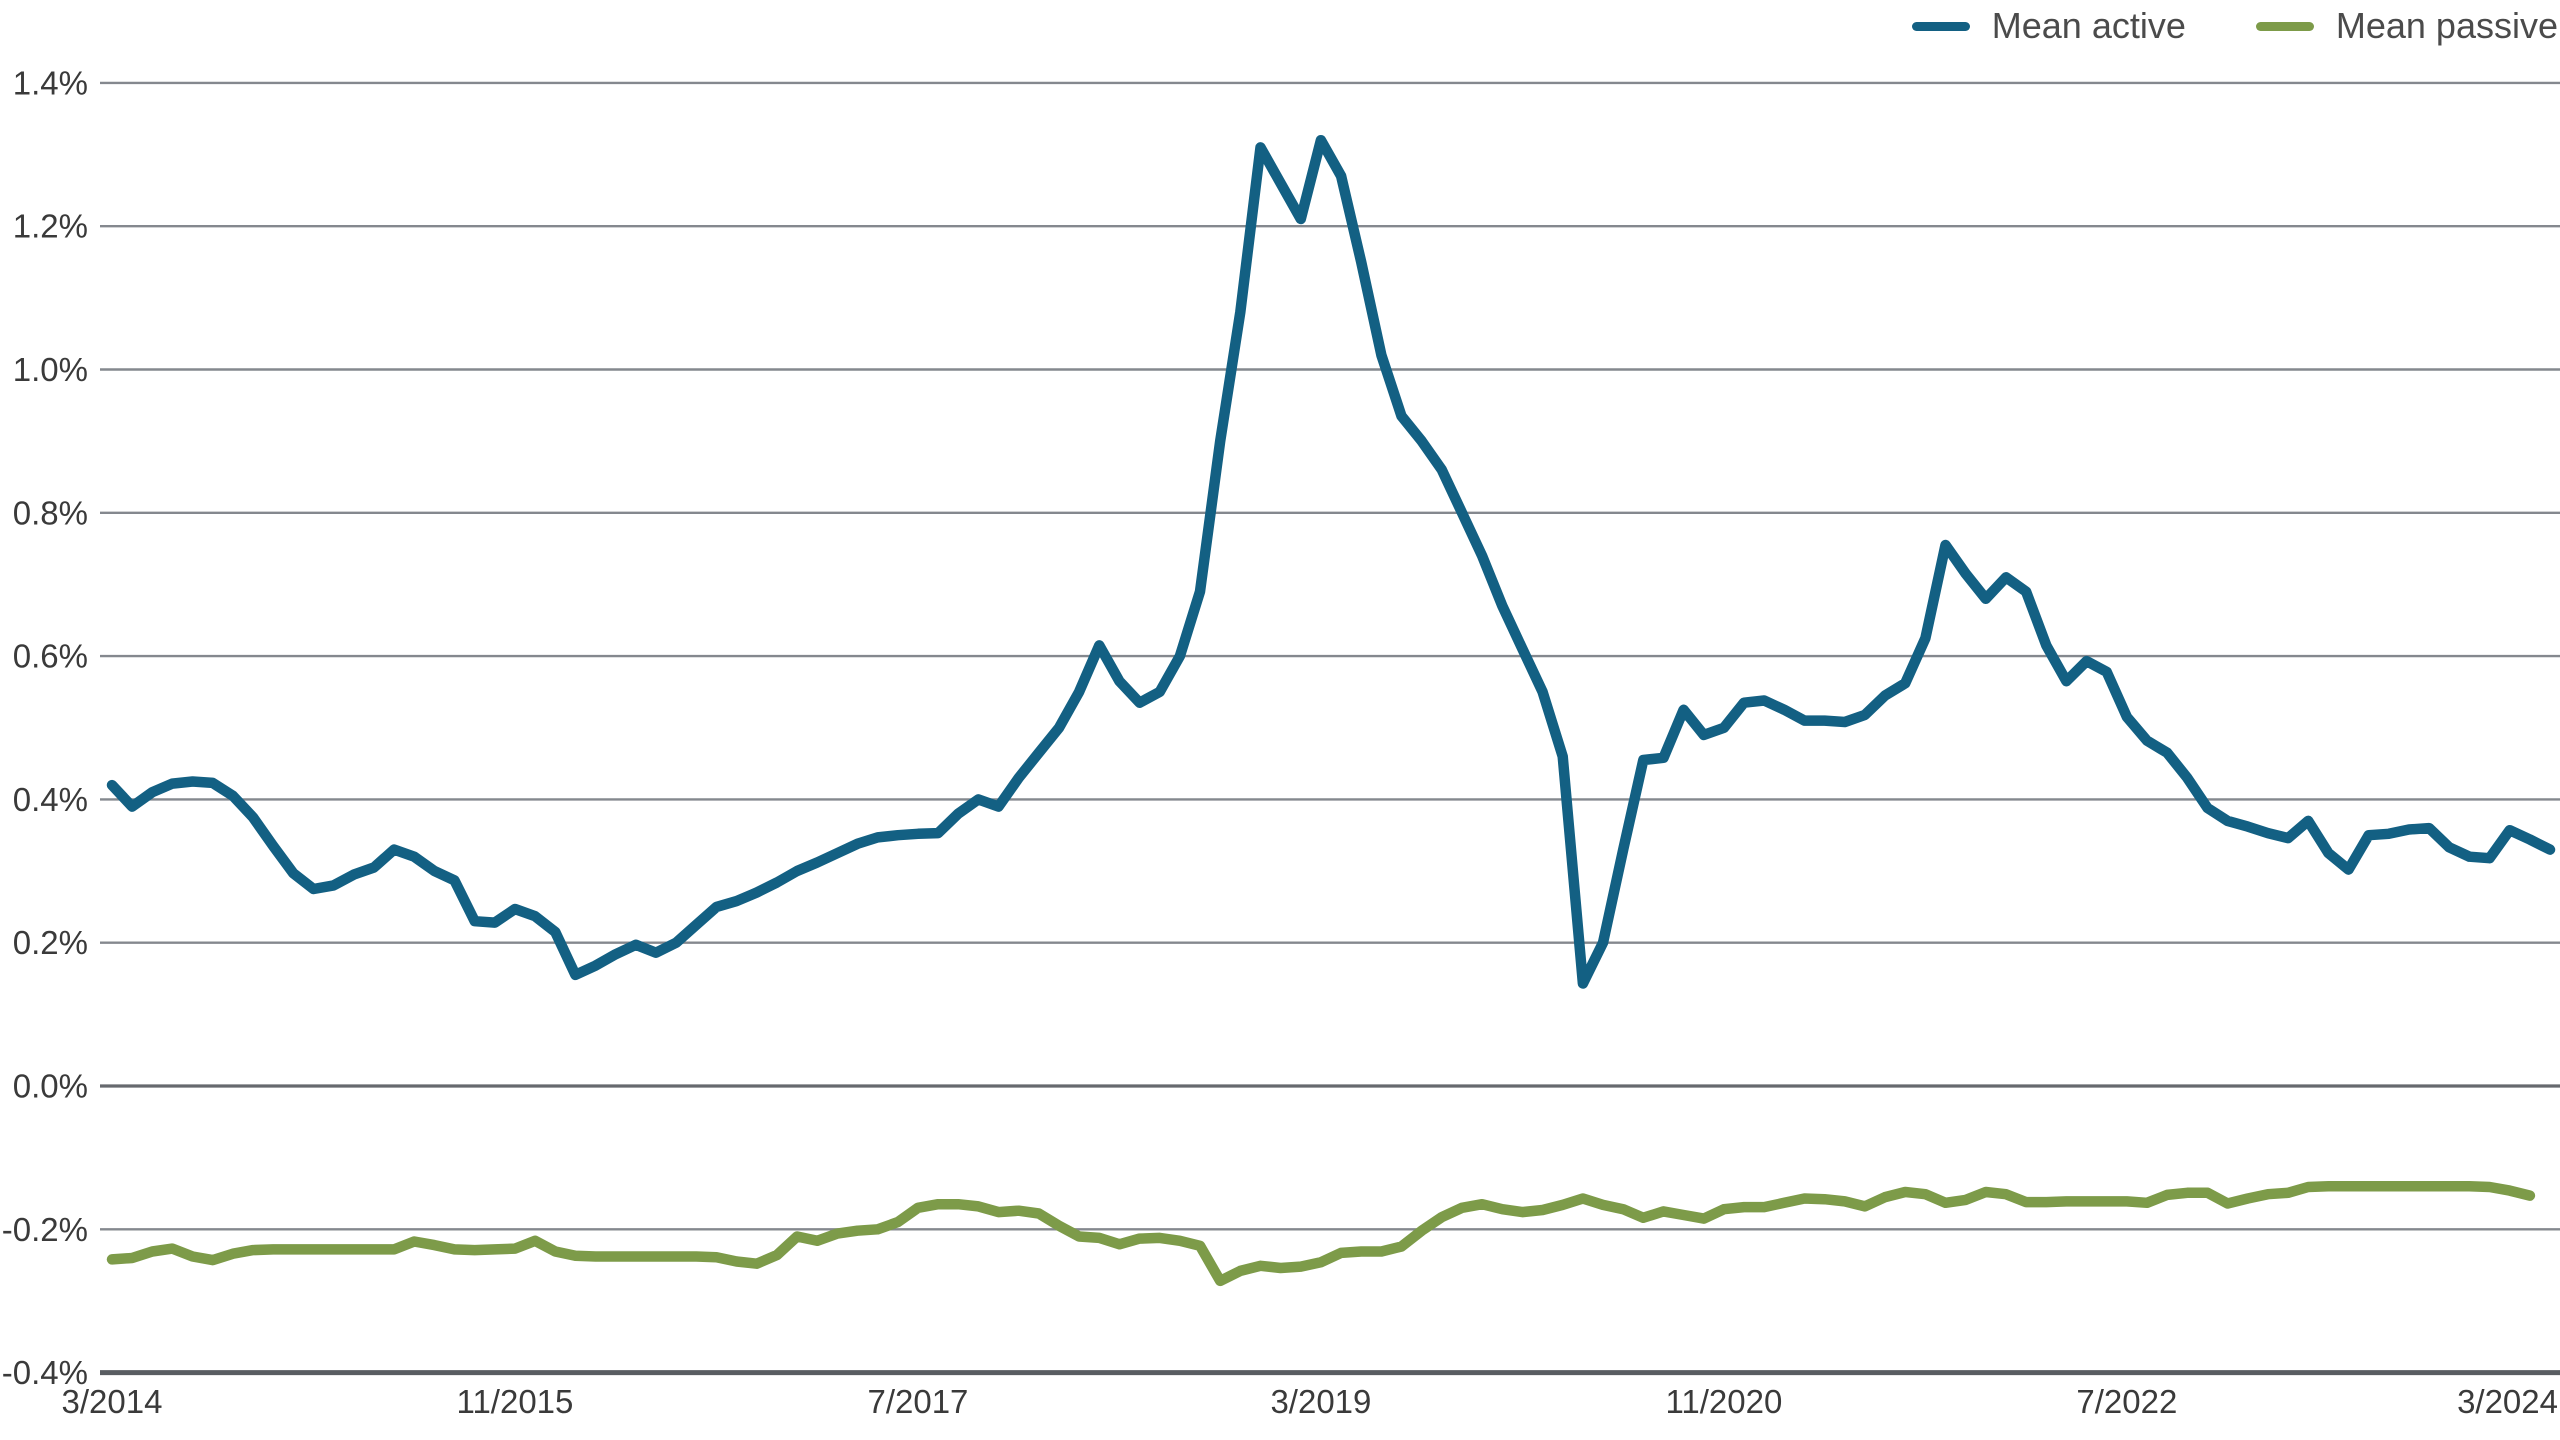 Image resolution: width=2560 pixels, height=1440 pixels. What do you see at coordinates (2234, 26) in the screenshot?
I see `chart-legend: Mean active Mean passive` at bounding box center [2234, 26].